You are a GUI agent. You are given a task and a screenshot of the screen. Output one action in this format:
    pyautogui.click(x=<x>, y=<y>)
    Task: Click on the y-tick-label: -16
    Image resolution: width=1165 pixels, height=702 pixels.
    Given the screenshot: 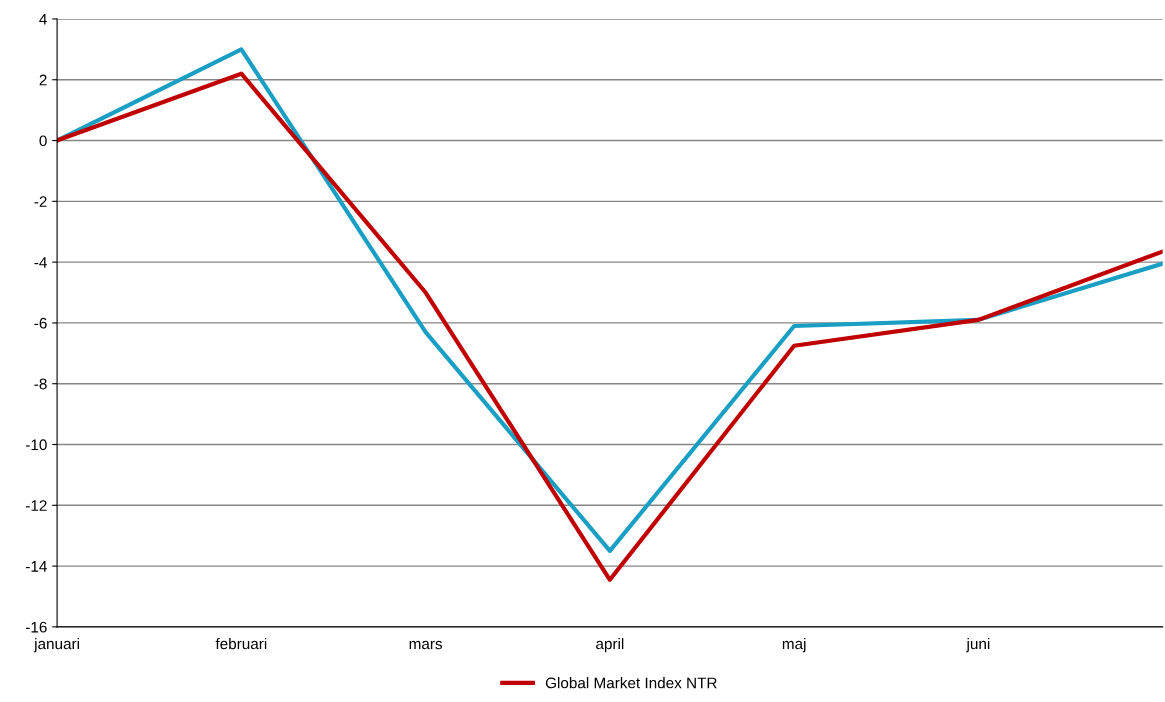 What is the action you would take?
    pyautogui.click(x=36, y=627)
    